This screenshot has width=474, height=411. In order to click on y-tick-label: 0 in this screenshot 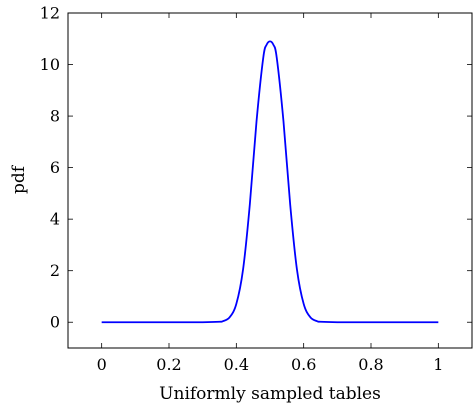, I will do `click(55, 322)`.